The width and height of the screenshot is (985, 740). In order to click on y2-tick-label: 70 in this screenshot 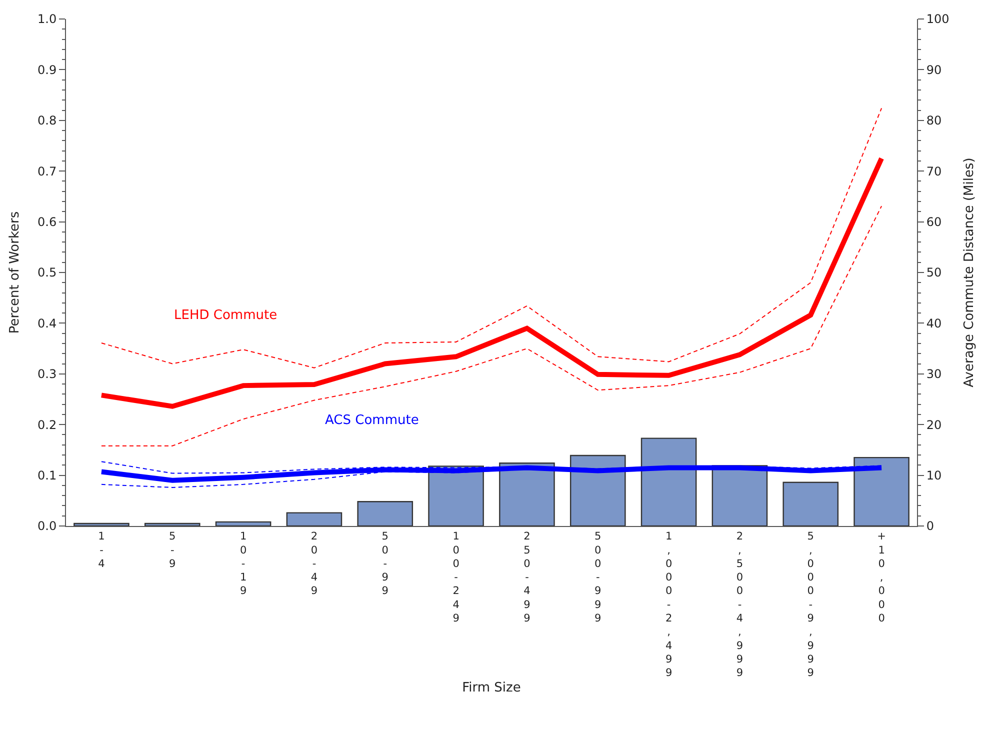, I will do `click(934, 171)`.